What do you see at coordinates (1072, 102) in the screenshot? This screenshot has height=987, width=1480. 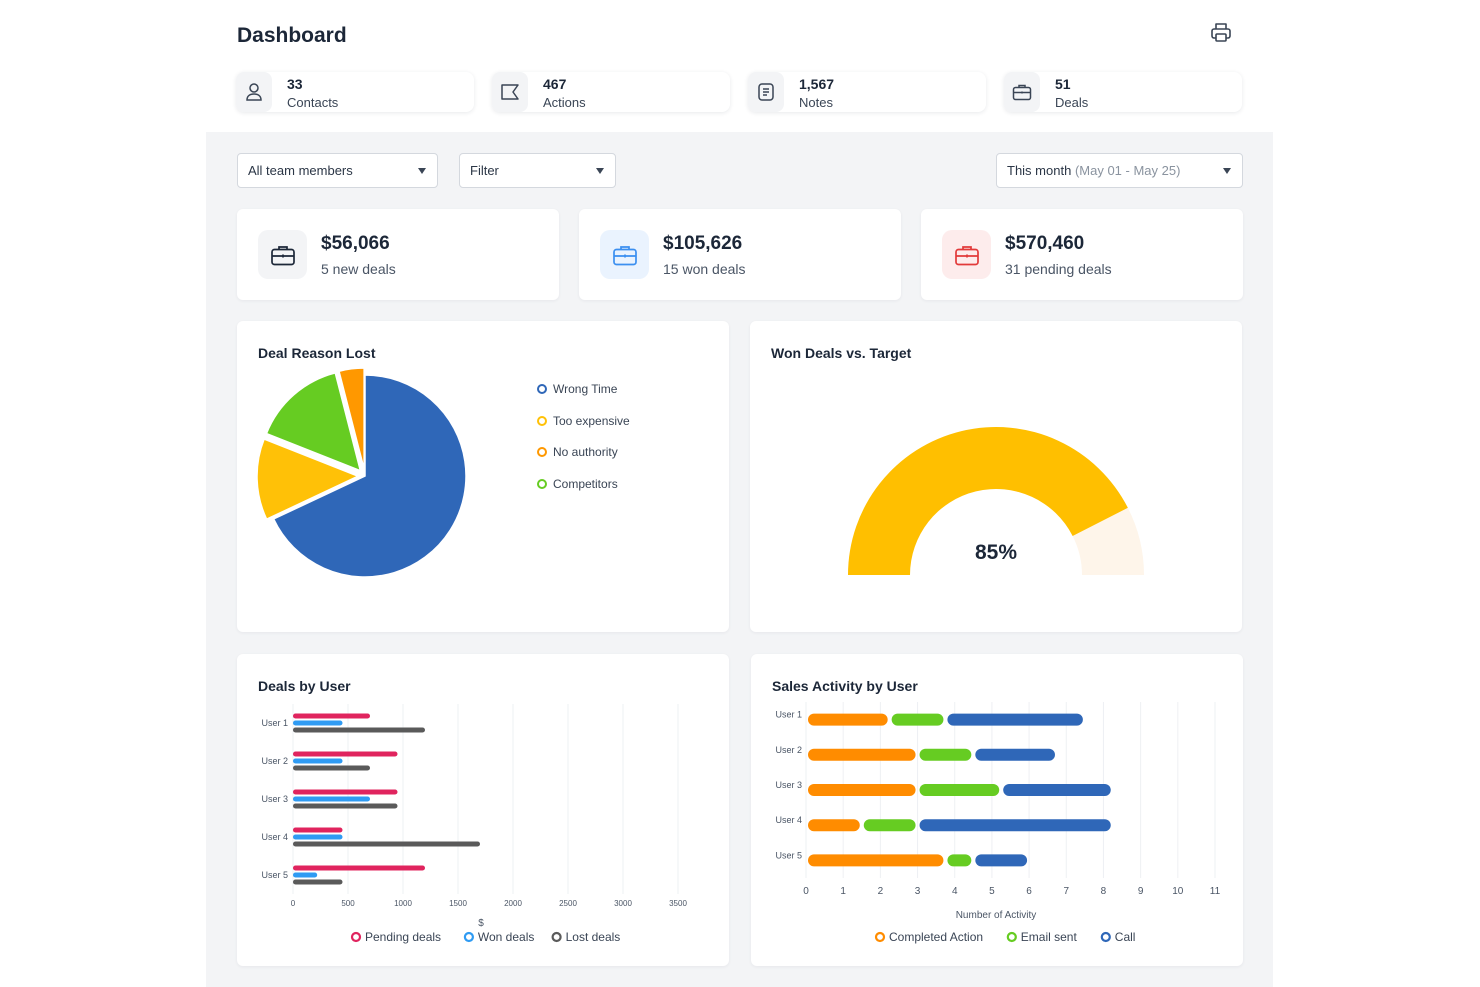 I see `stat-label: Deals` at bounding box center [1072, 102].